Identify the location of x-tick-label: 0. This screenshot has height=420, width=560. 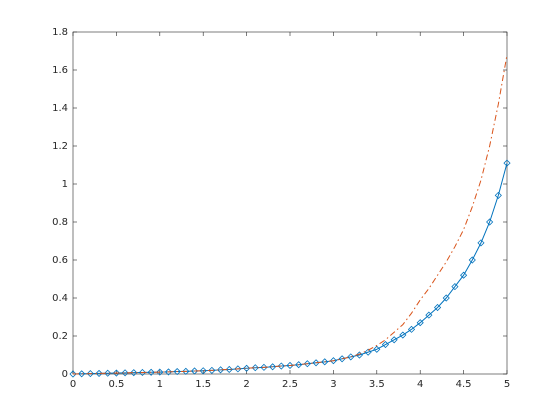
(73, 384).